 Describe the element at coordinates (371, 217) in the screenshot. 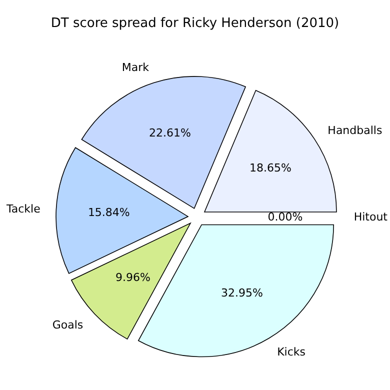

I see `category-label: Hitout` at that location.